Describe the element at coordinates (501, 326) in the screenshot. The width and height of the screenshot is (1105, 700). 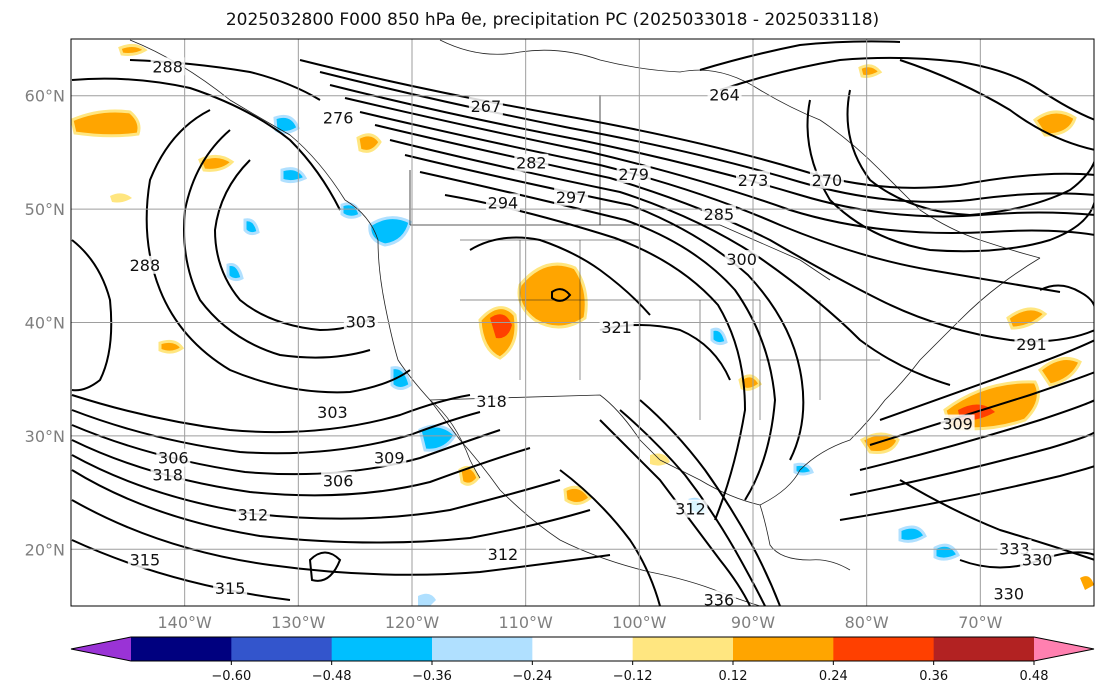
I see `precip-strong-area` at that location.